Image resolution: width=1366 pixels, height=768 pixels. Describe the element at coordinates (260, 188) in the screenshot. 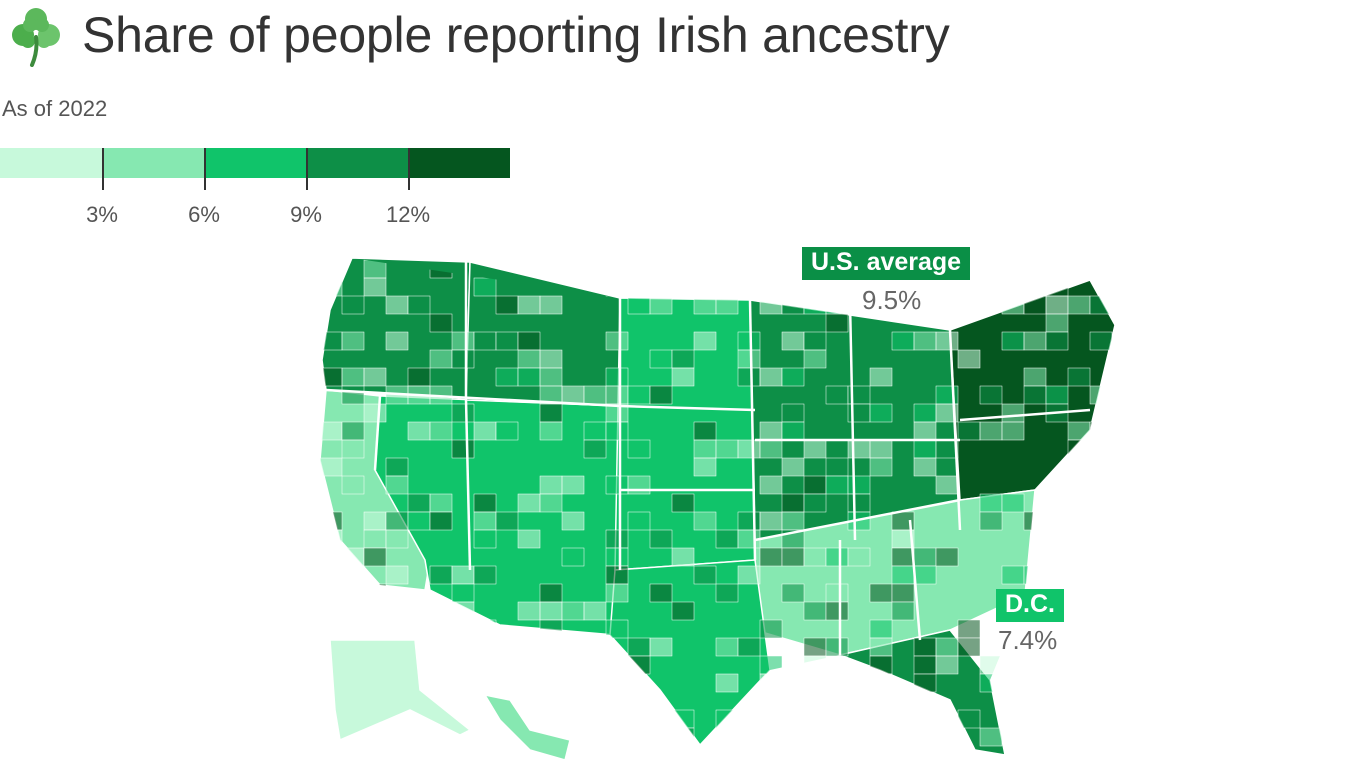

I see `color-legend: 3% 6% 9% 12%` at that location.